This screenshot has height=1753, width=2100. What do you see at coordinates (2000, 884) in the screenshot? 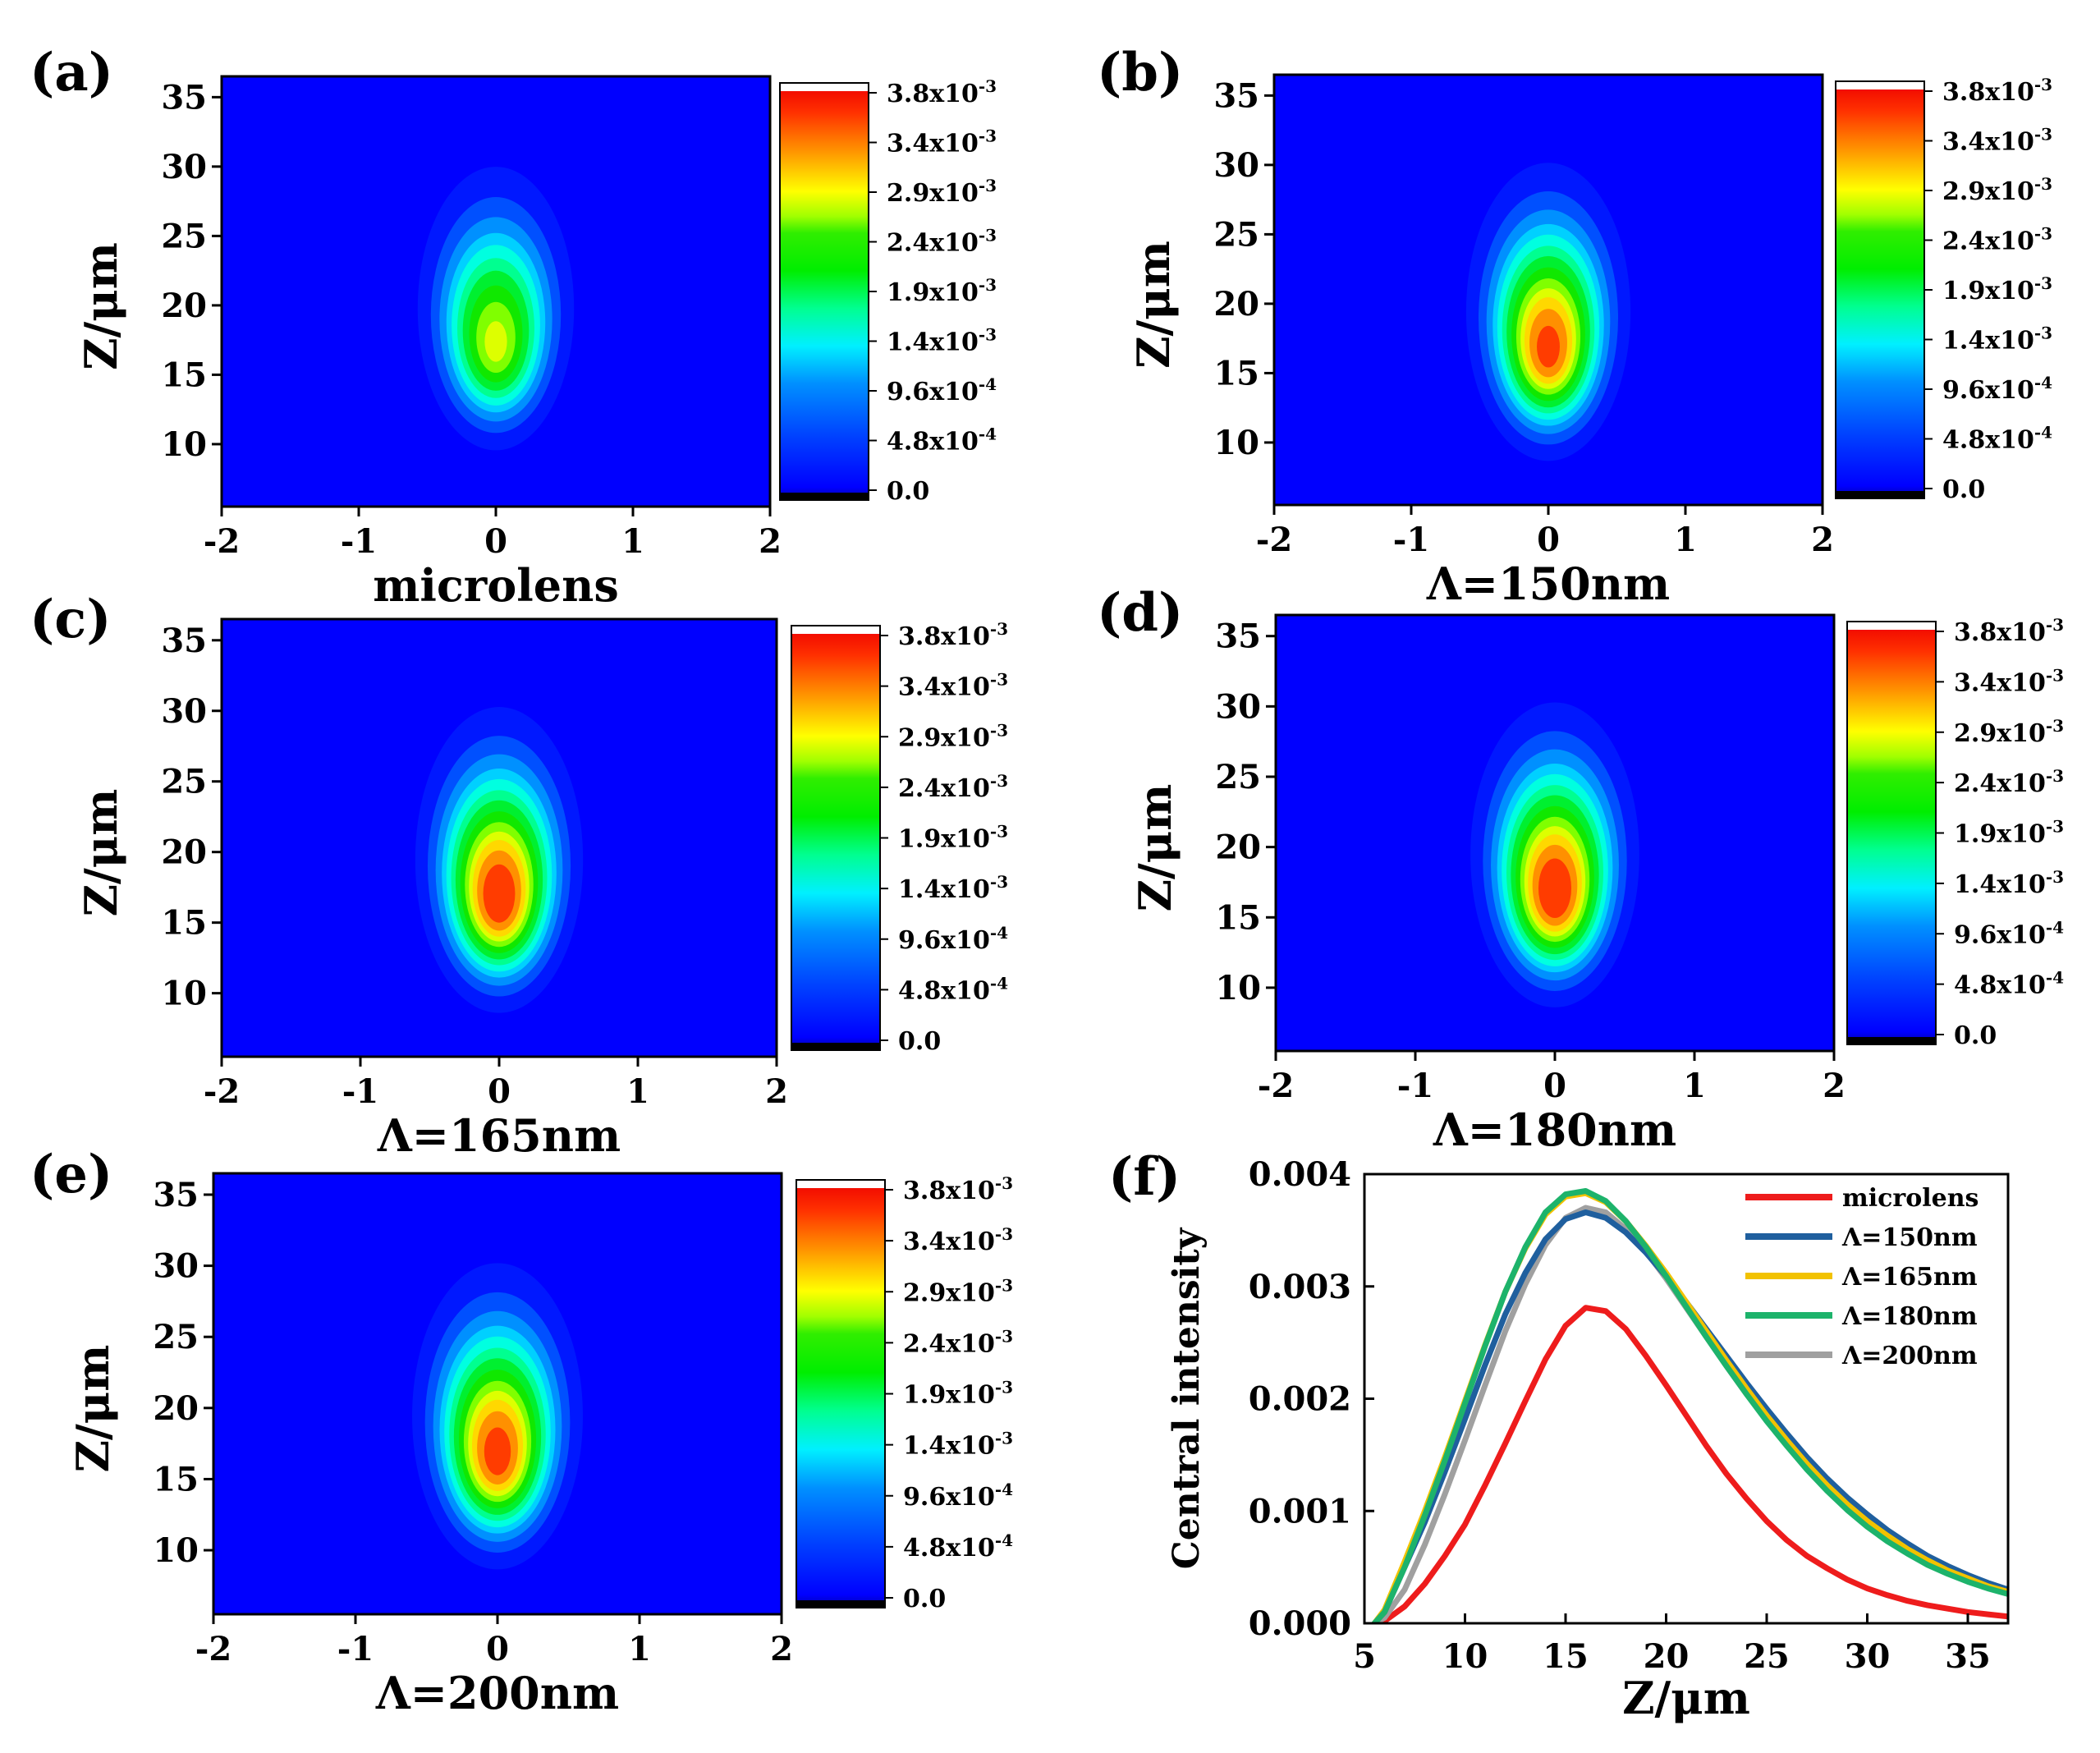
I see `colorbar-tick-mantissa: 1.4x10` at bounding box center [2000, 884].